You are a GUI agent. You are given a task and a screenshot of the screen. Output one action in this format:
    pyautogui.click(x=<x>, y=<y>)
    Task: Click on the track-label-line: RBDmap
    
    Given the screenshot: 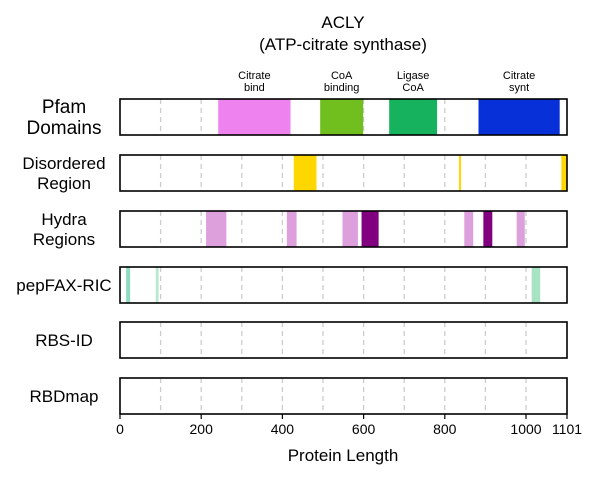 What is the action you would take?
    pyautogui.click(x=64, y=396)
    